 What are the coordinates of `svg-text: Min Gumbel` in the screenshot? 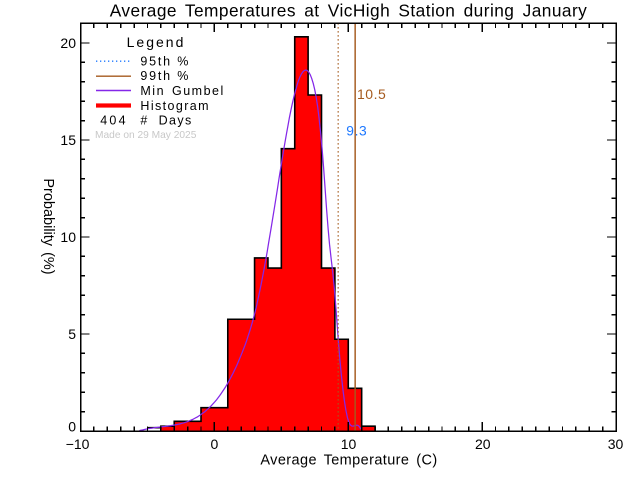 It's located at (182, 91).